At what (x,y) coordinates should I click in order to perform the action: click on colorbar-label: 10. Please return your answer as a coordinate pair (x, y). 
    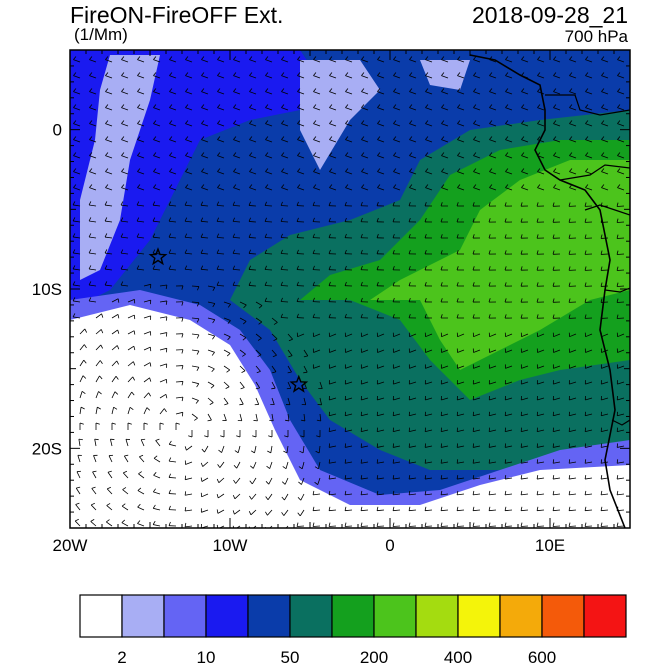
    Looking at the image, I should click on (206, 657).